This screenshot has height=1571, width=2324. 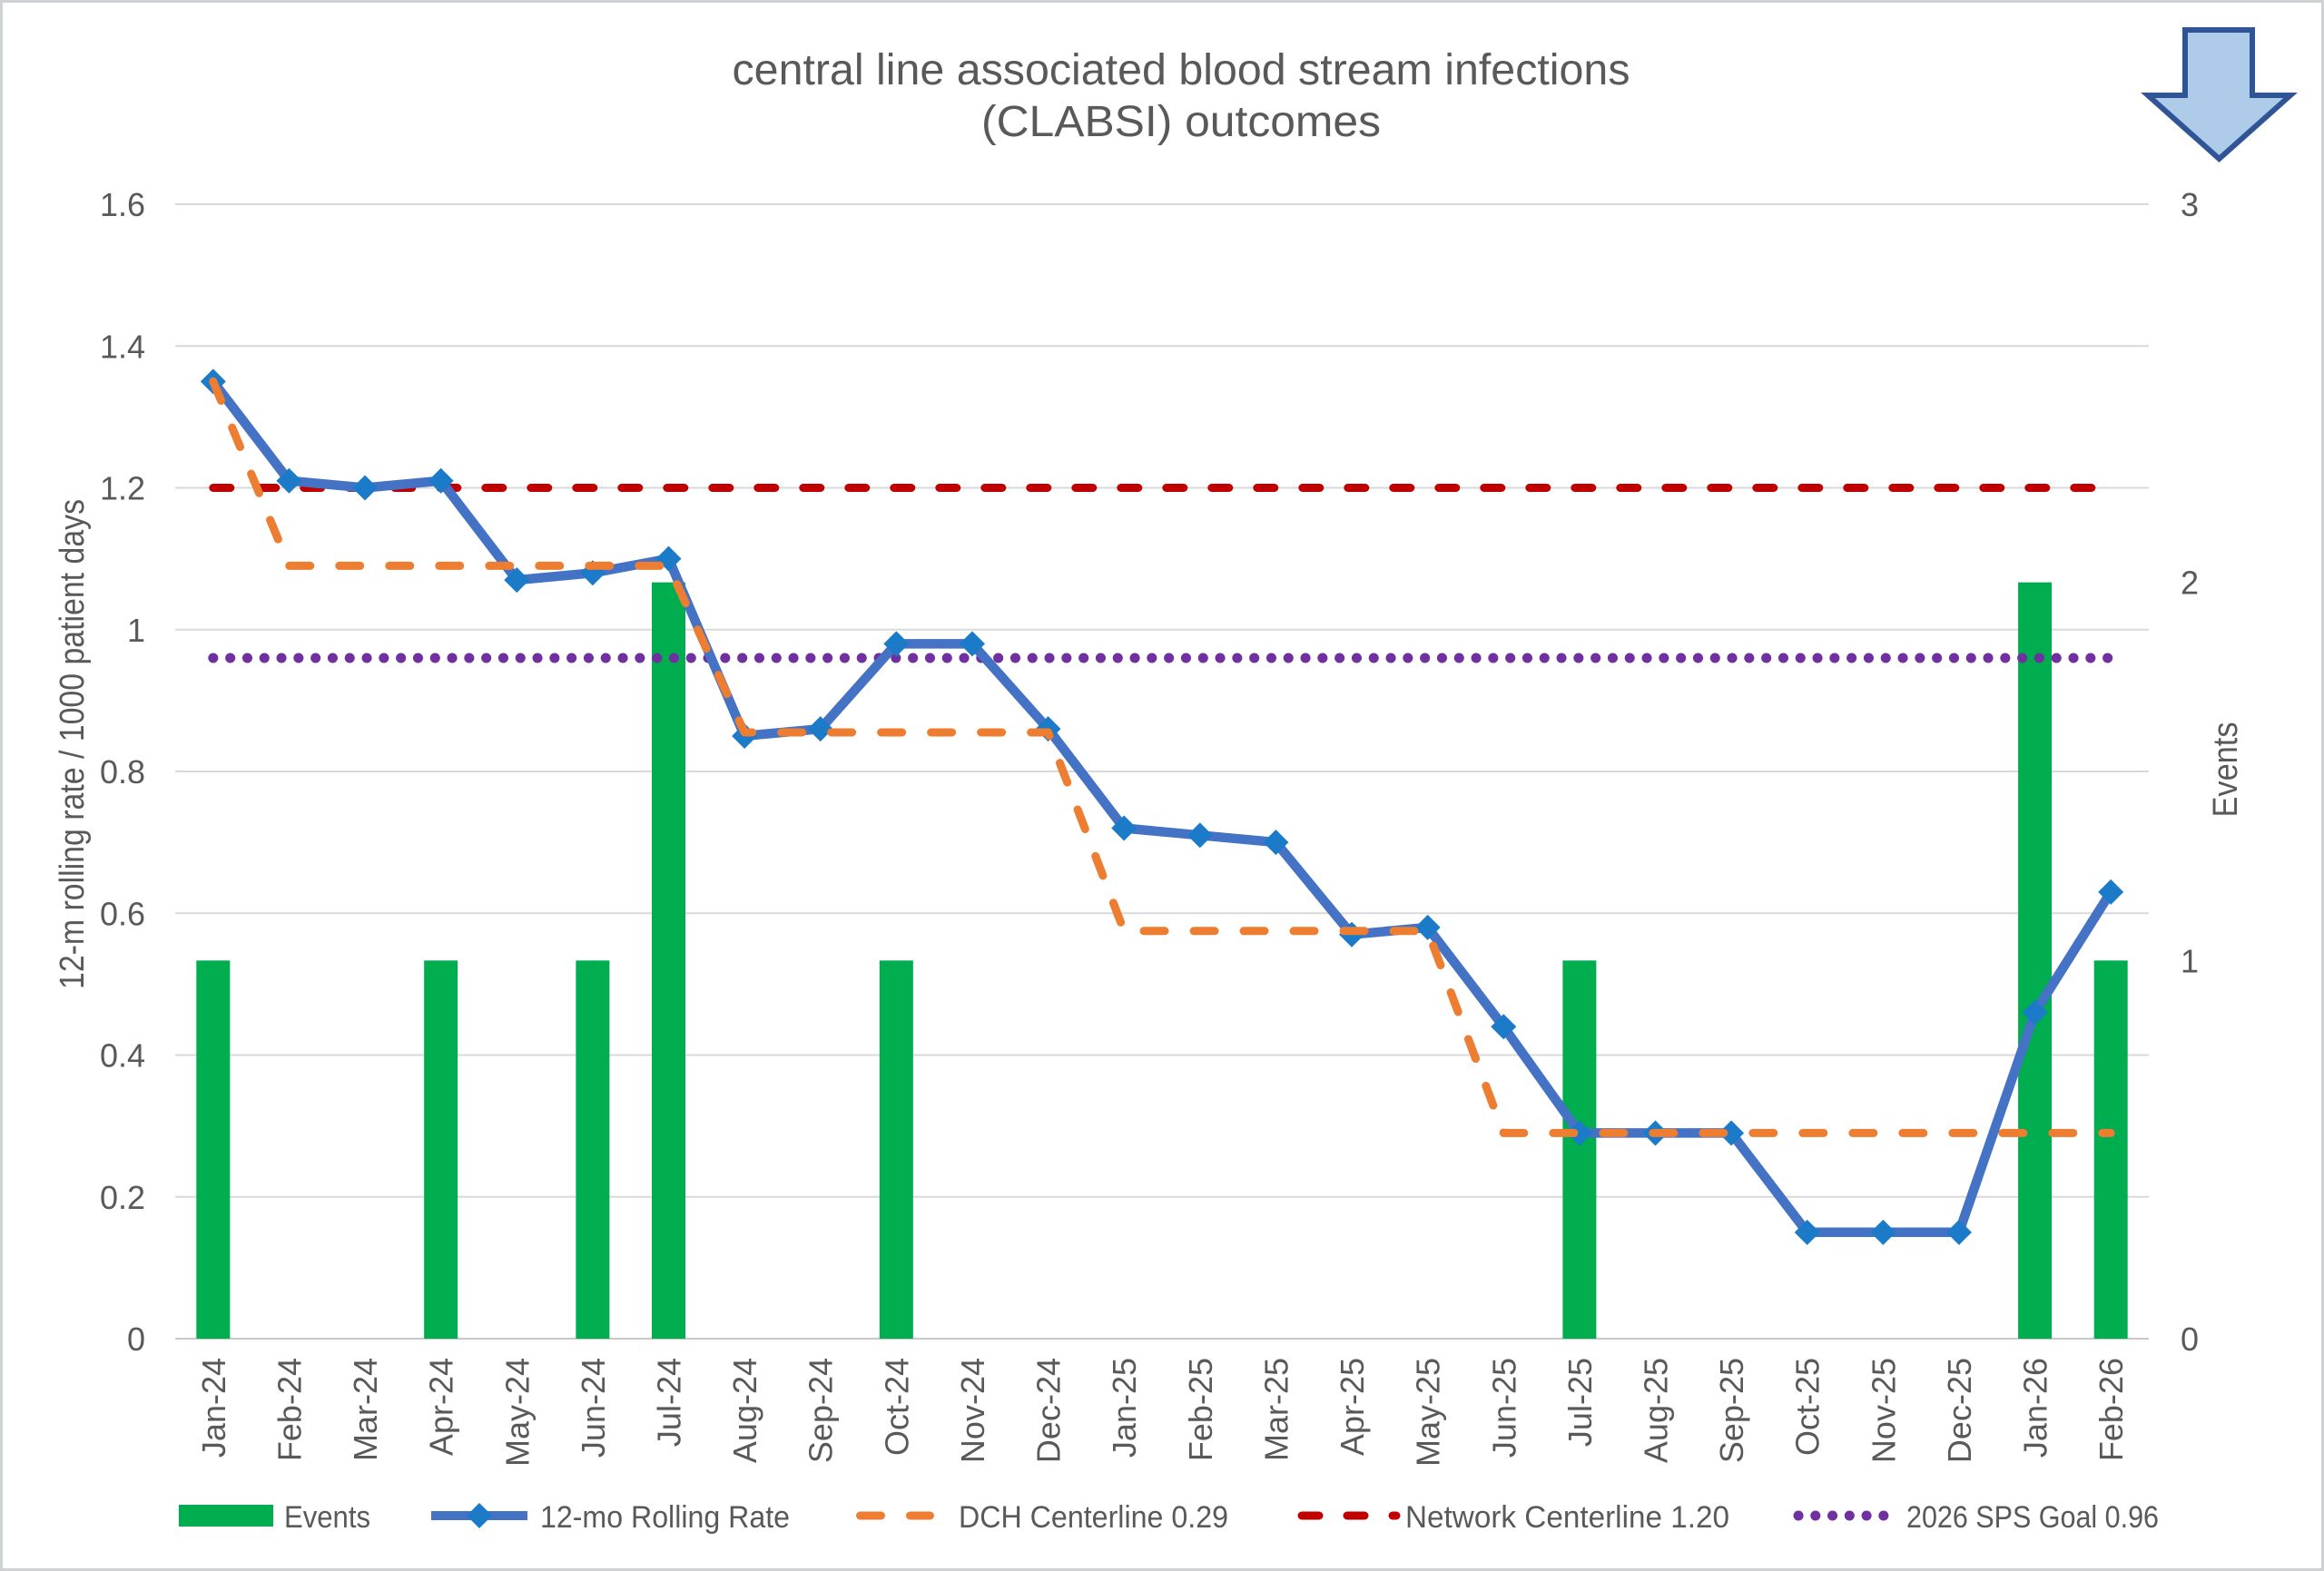 What do you see at coordinates (2190, 583) in the screenshot?
I see `right-axis-tick-2: 2` at bounding box center [2190, 583].